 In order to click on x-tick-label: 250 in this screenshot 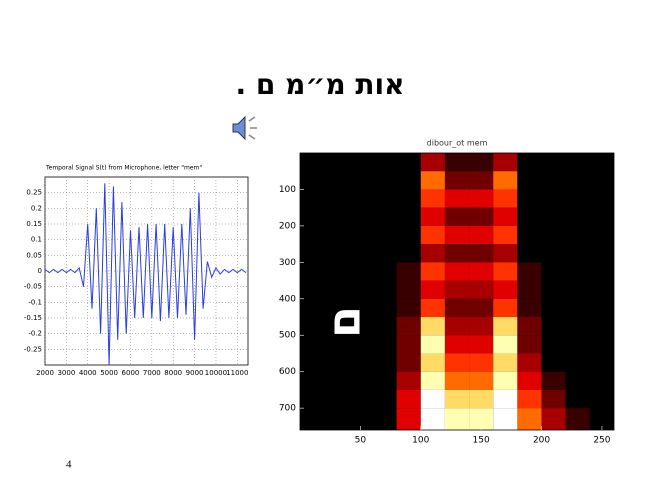, I will do `click(601, 441)`.